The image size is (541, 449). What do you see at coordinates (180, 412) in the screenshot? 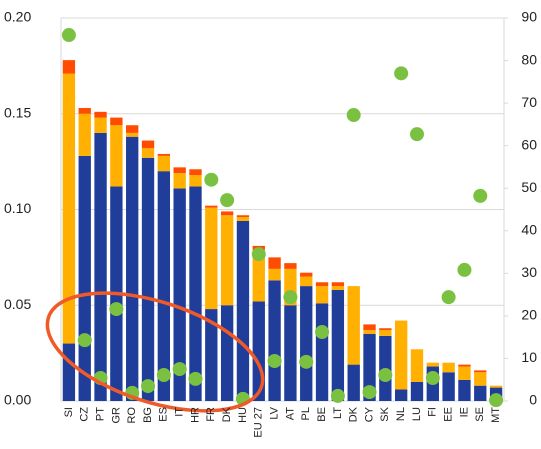
I see `x-tick-label: IT` at bounding box center [180, 412].